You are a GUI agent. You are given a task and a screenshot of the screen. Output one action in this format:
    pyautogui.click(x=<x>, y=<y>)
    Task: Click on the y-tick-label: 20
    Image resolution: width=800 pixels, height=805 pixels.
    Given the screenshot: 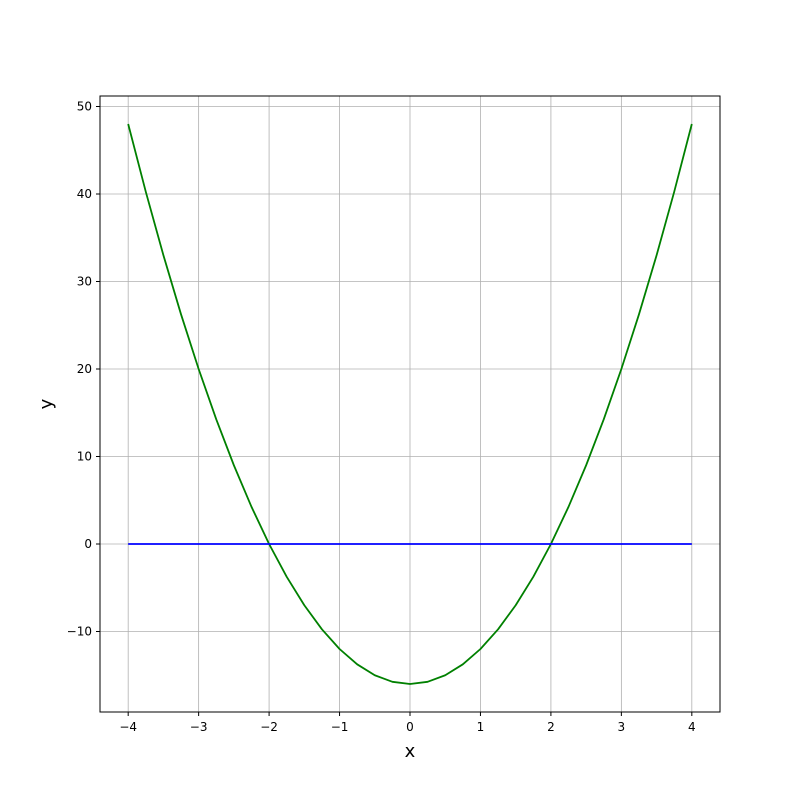 What is the action you would take?
    pyautogui.click(x=84, y=369)
    